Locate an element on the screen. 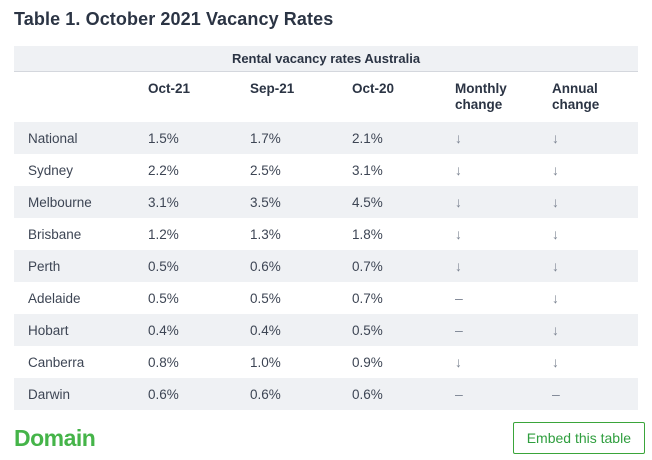 The width and height of the screenshot is (652, 460). table-row: Adelaide 0.5% 0.5% 0.7% – ↓ is located at coordinates (326, 298).